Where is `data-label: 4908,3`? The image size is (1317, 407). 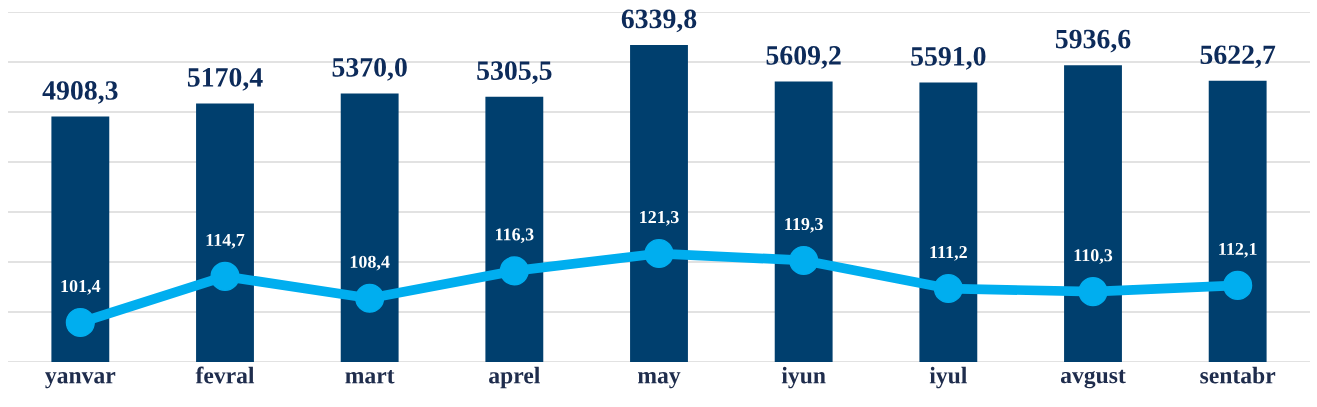
data-label: 4908,3 is located at coordinates (80, 92).